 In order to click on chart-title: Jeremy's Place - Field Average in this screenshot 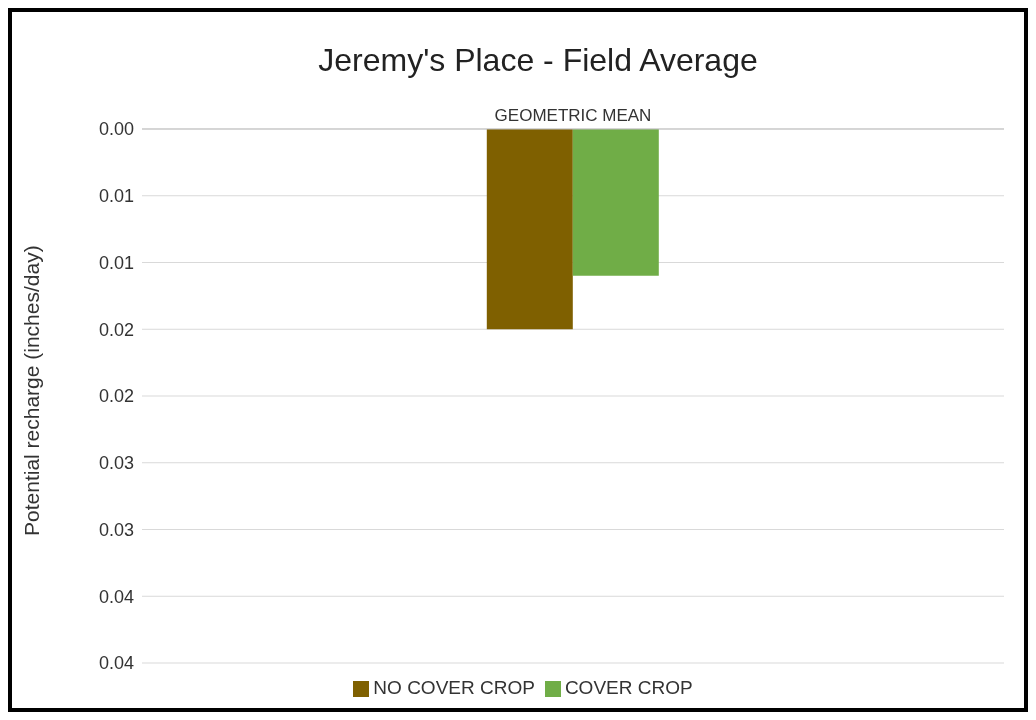, I will do `click(538, 60)`.